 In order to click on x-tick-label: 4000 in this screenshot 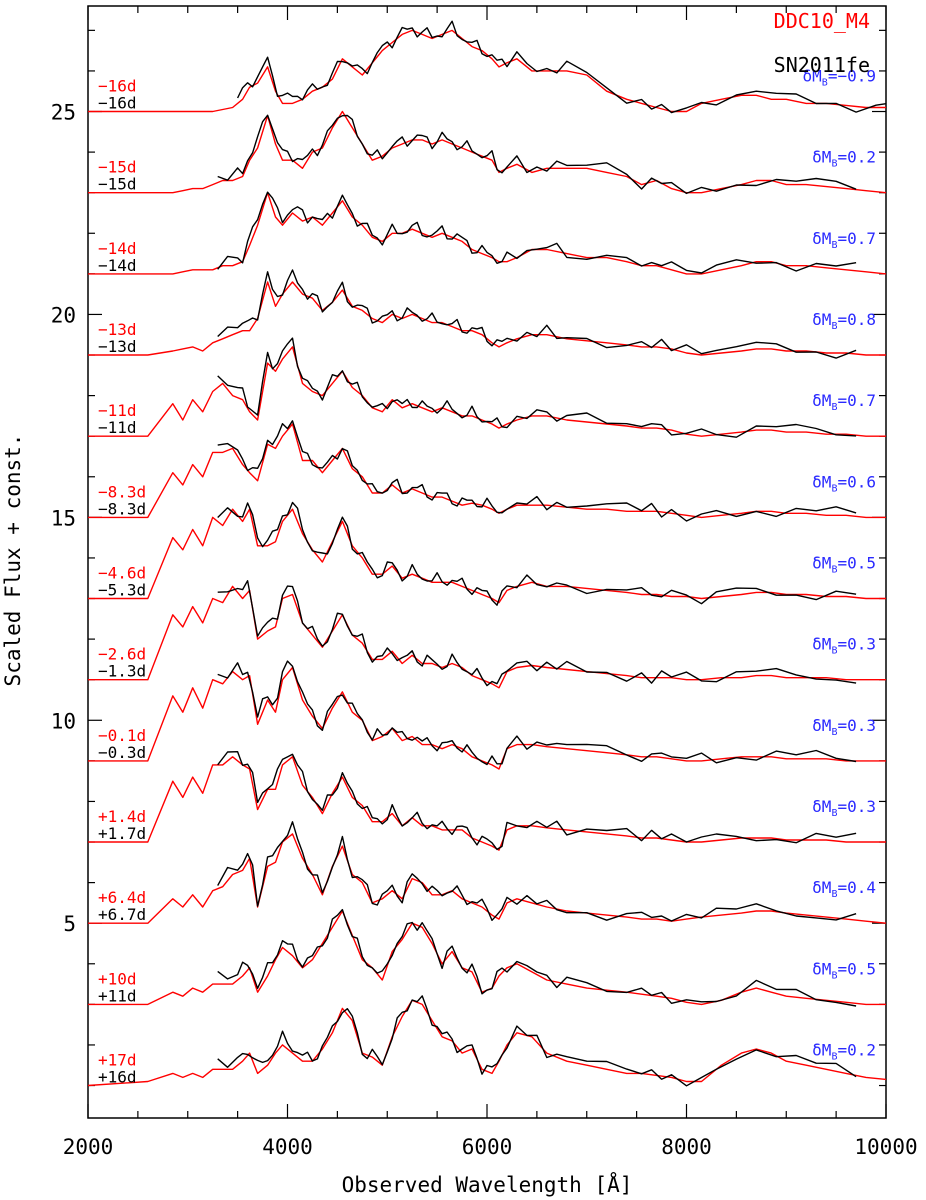, I will do `click(287, 1147)`.